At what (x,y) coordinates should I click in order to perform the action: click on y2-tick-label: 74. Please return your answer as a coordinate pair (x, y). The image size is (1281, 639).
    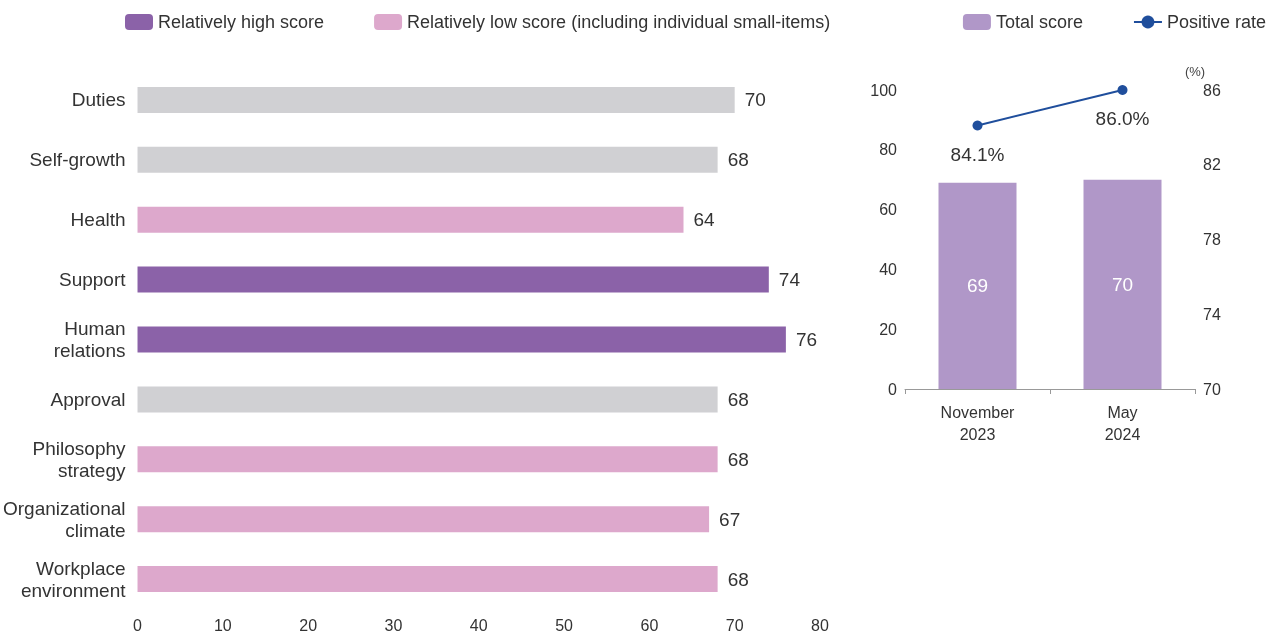
    Looking at the image, I should click on (1212, 314).